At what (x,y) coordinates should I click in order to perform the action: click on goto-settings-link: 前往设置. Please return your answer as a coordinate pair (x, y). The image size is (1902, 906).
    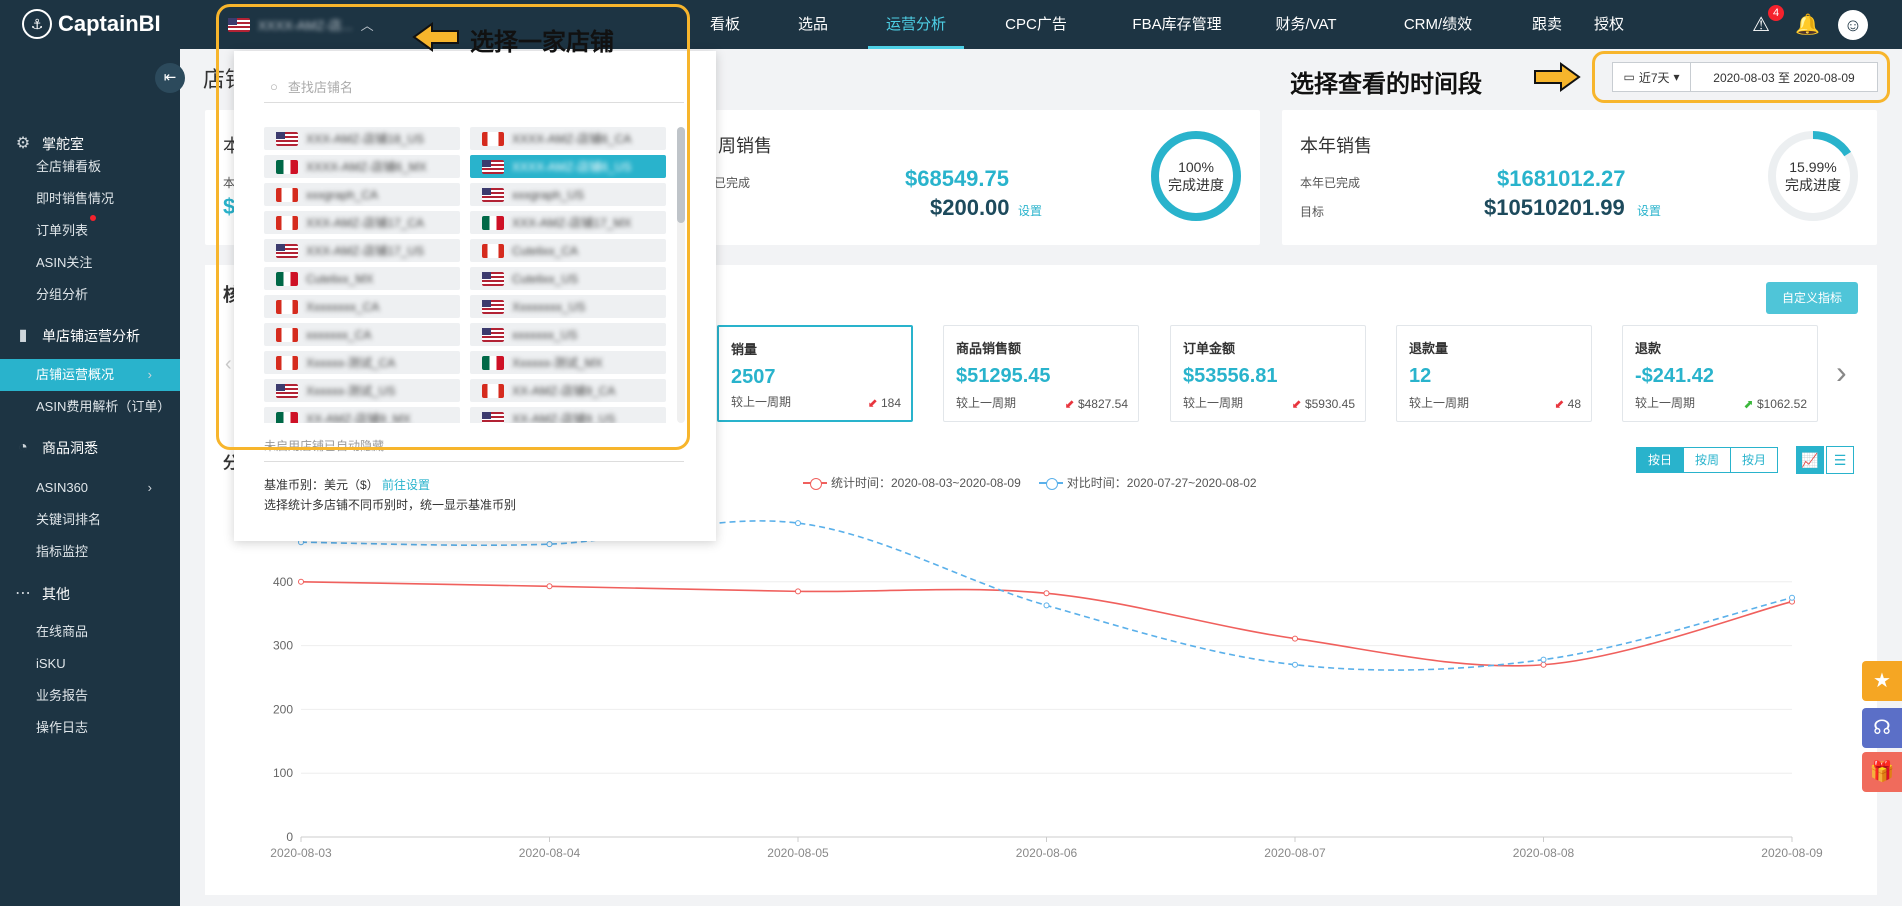
    Looking at the image, I should click on (406, 485).